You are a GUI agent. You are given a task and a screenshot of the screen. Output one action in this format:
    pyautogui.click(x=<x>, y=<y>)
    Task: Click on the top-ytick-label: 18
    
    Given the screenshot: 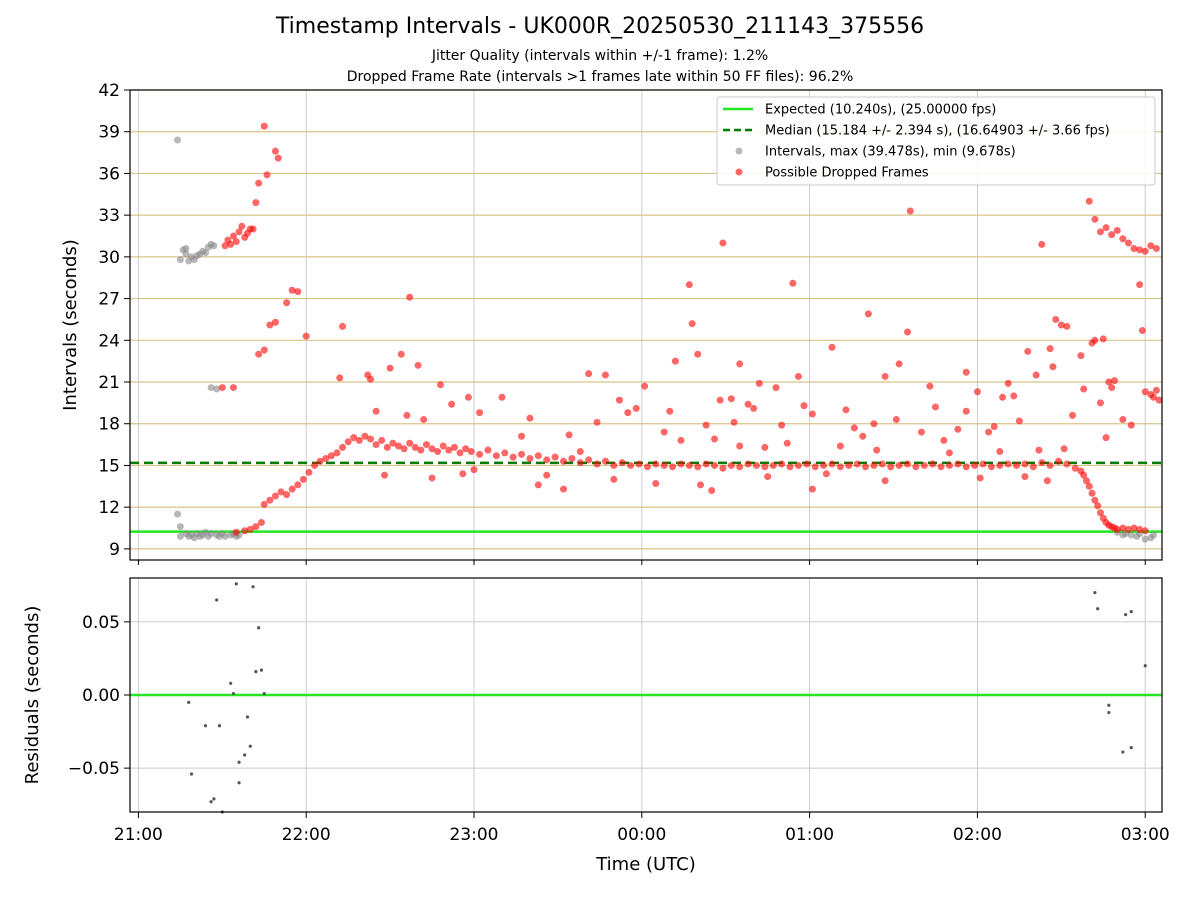 What is the action you would take?
    pyautogui.click(x=109, y=425)
    